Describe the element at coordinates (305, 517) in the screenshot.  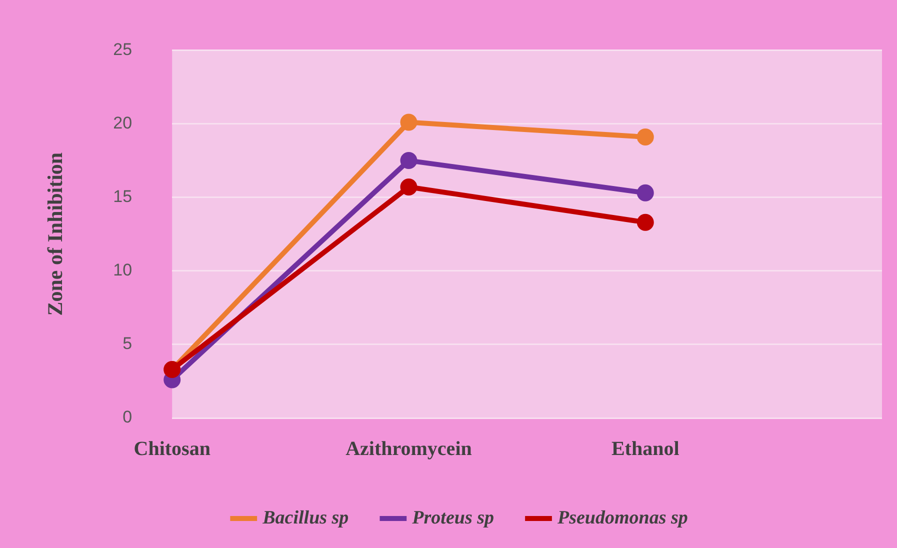
I see `legend-label: Bacillus sp` at that location.